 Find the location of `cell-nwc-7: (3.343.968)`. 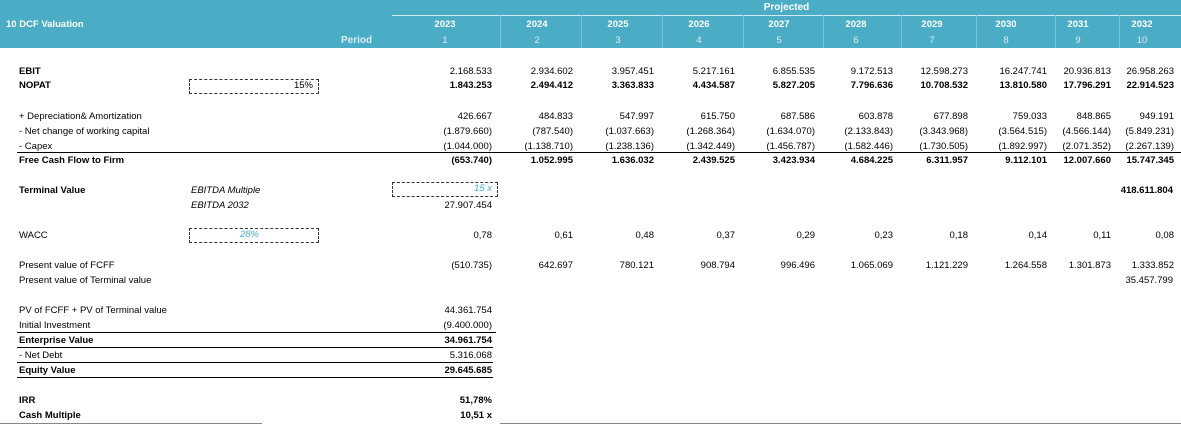

cell-nwc-7: (3.343.968) is located at coordinates (943, 131).